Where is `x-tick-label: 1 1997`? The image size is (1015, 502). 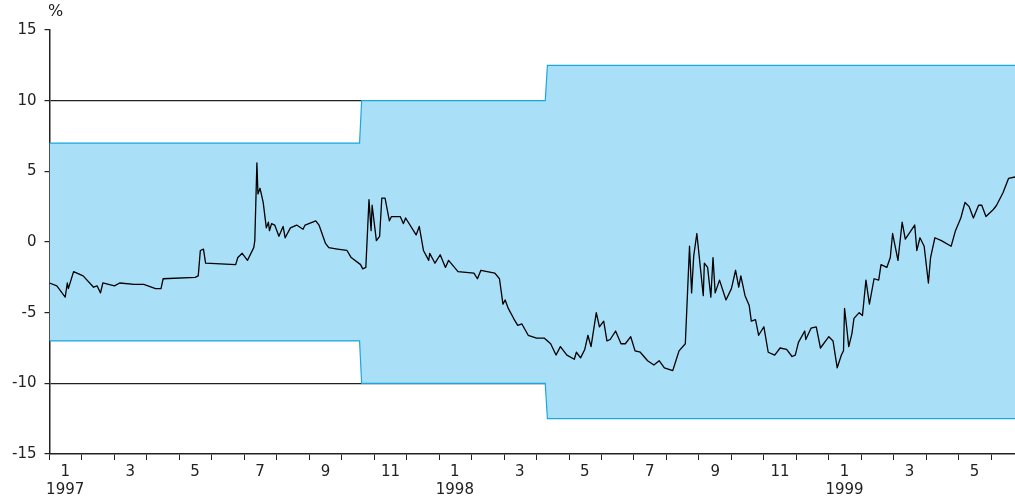 x-tick-label: 1 1997 is located at coordinates (65, 479).